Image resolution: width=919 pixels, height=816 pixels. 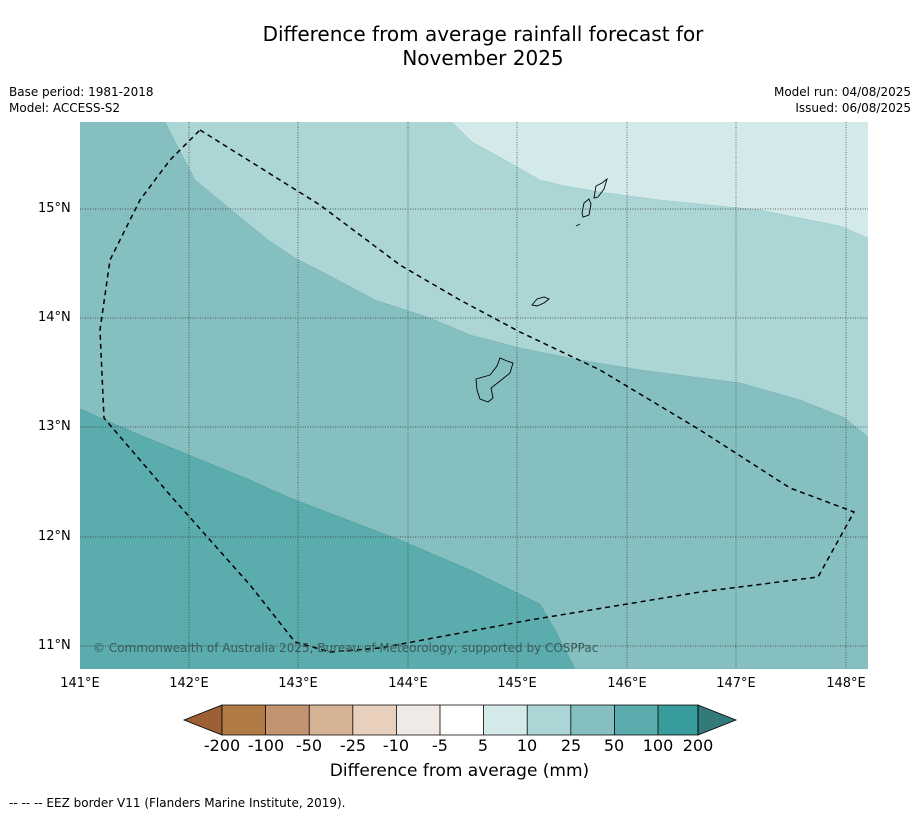 I want to click on colorbar-tick: -10, so click(x=396, y=745).